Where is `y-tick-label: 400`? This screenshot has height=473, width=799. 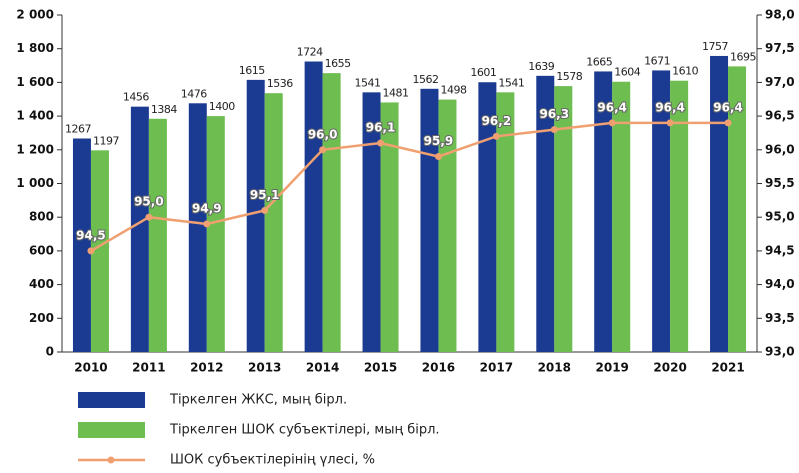
y-tick-label: 400 is located at coordinates (41, 284).